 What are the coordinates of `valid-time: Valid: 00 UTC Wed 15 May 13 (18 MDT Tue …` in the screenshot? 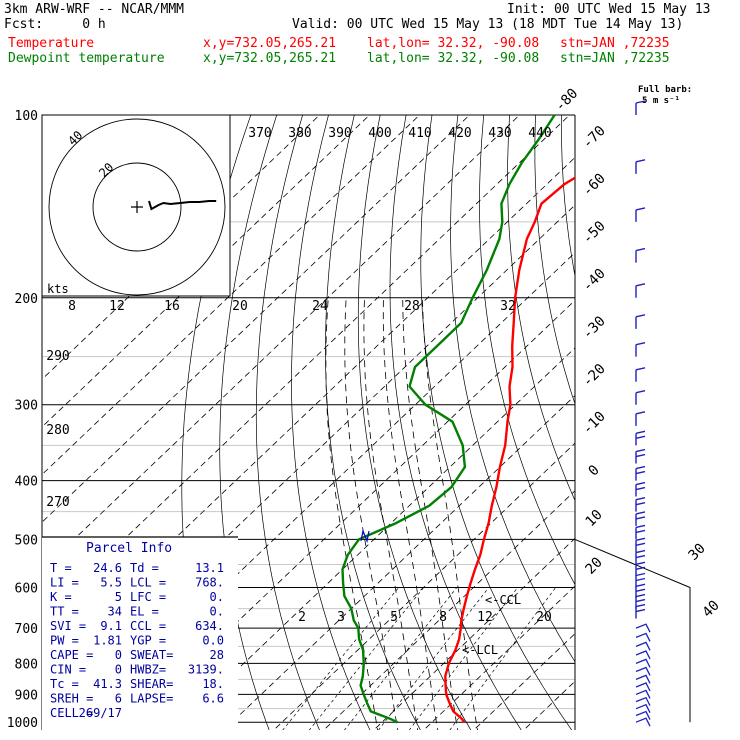 It's located at (488, 24).